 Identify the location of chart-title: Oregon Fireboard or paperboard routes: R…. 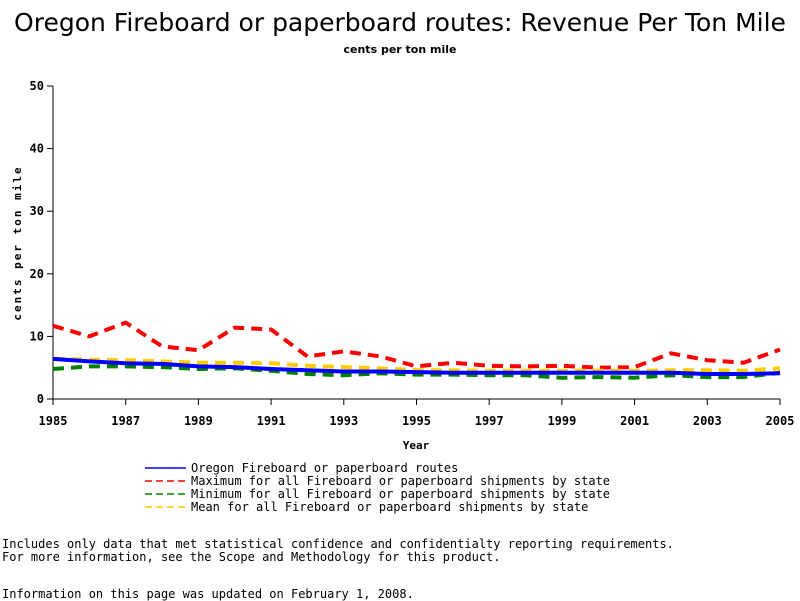
(400, 22).